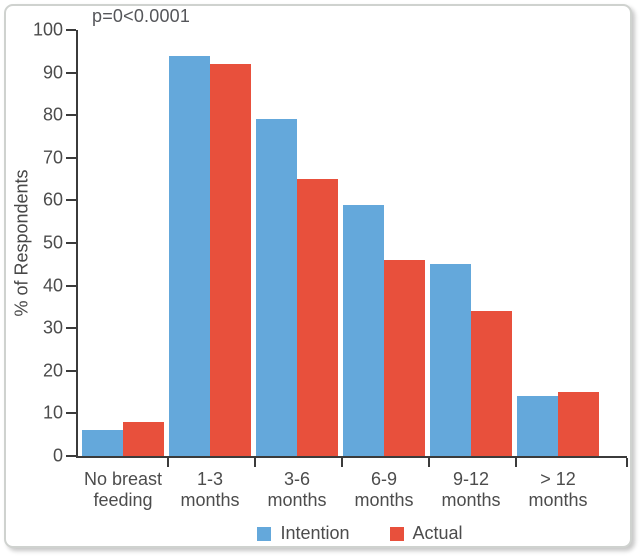 The height and width of the screenshot is (560, 640). I want to click on y-tick-label: 90, so click(52, 72).